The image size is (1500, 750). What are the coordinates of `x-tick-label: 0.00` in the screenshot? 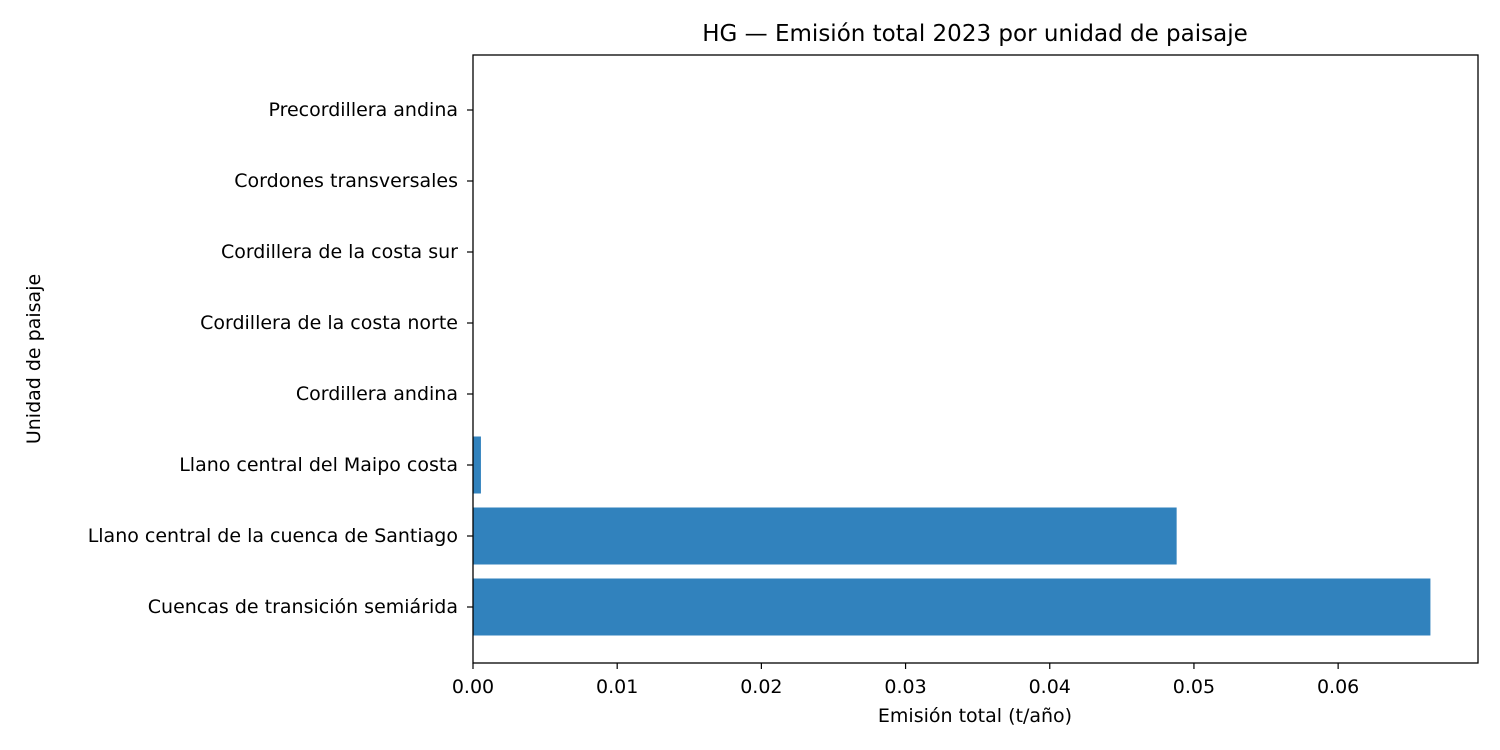 It's located at (473, 687).